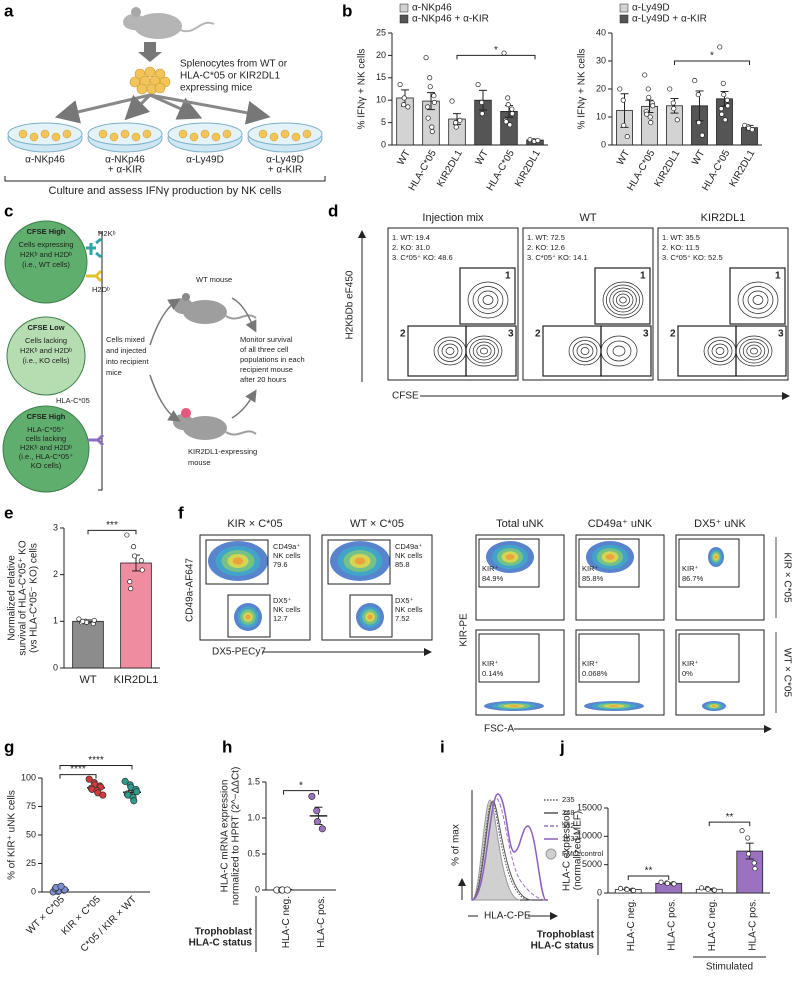 This screenshot has height=989, width=798. Describe the element at coordinates (190, 590) in the screenshot. I see `axis-label: CD49a-AF647` at that location.